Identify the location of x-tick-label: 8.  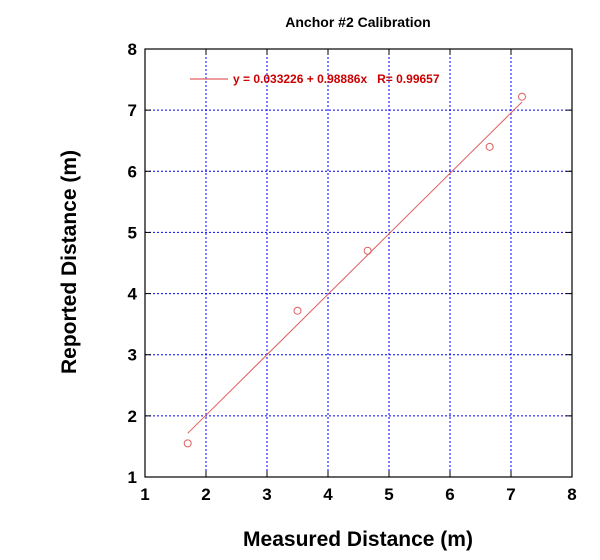
(571, 494).